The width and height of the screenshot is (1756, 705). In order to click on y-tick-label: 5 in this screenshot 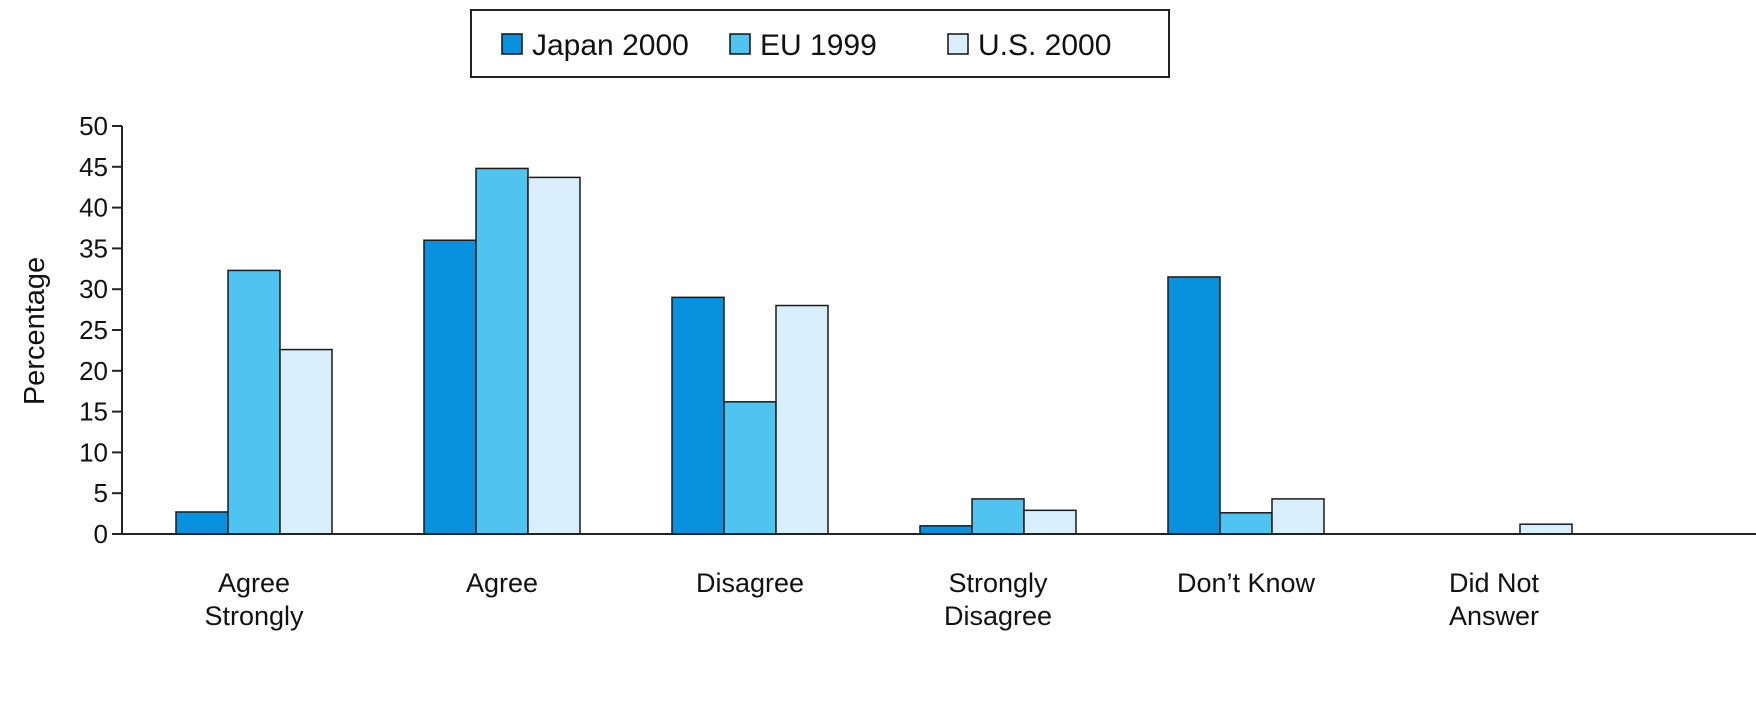, I will do `click(101, 493)`.